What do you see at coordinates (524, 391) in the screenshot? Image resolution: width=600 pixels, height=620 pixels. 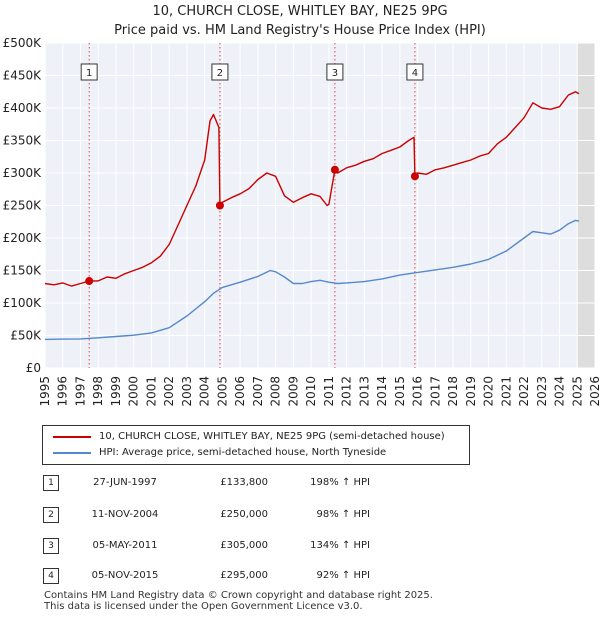 I see `x-tick-label: 2022` at bounding box center [524, 391].